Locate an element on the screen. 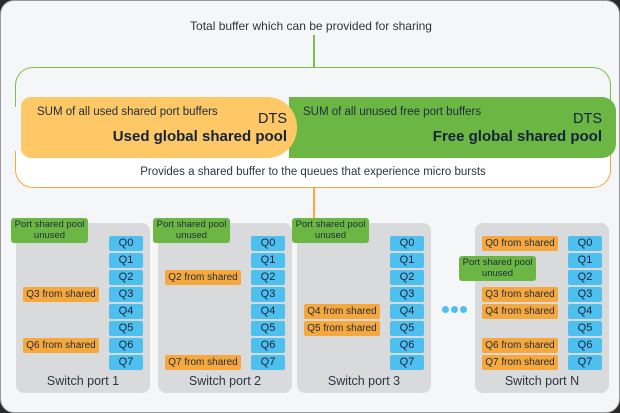  queue-from-shared: Q0 from shared is located at coordinates (520, 243).